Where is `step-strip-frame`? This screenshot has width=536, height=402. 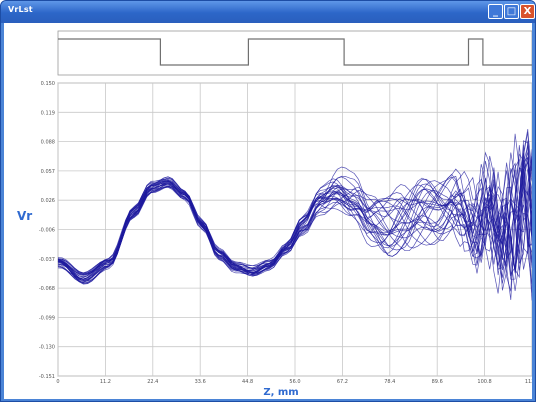
step-strip-frame is located at coordinates (294, 53).